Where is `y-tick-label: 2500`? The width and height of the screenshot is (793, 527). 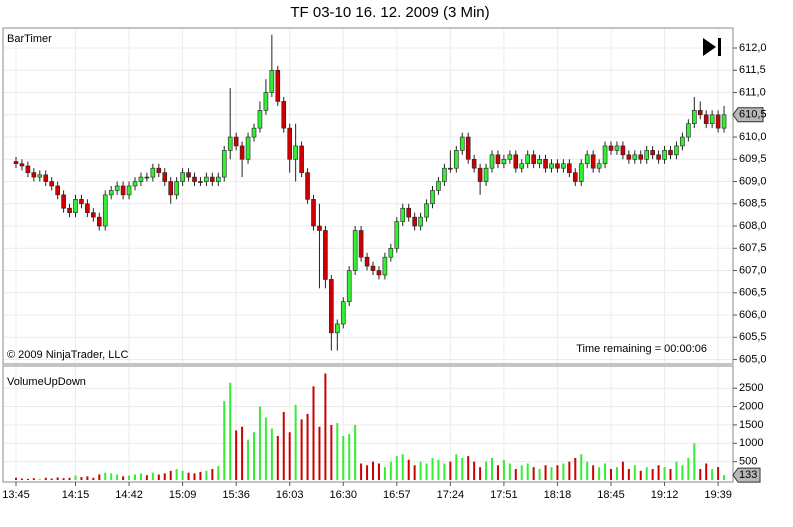 y-tick-label: 2500 is located at coordinates (751, 388).